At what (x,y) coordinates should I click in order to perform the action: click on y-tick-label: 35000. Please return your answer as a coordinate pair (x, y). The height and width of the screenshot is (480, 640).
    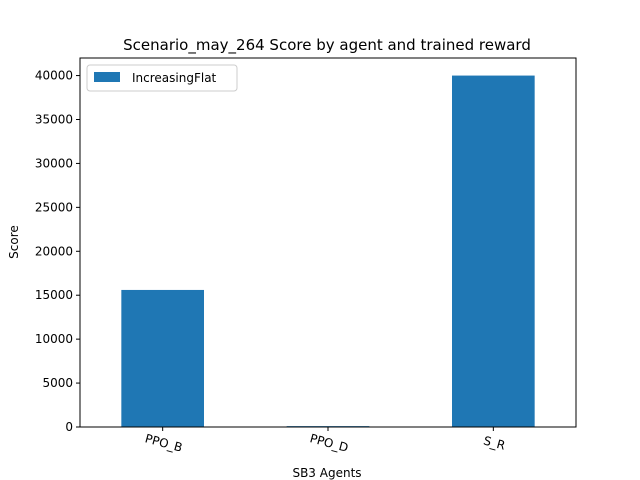
    Looking at the image, I should click on (54, 120).